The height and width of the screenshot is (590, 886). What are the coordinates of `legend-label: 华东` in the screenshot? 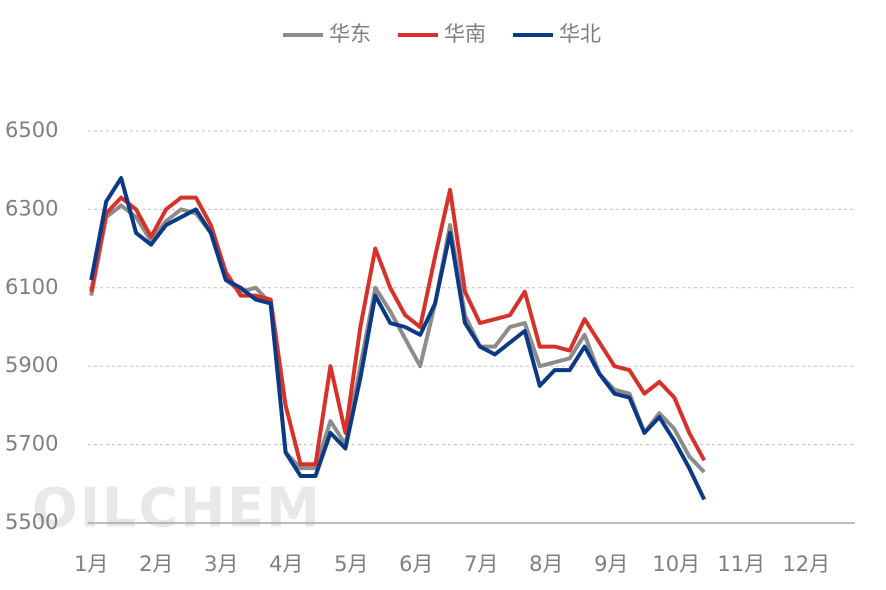 It's located at (350, 34).